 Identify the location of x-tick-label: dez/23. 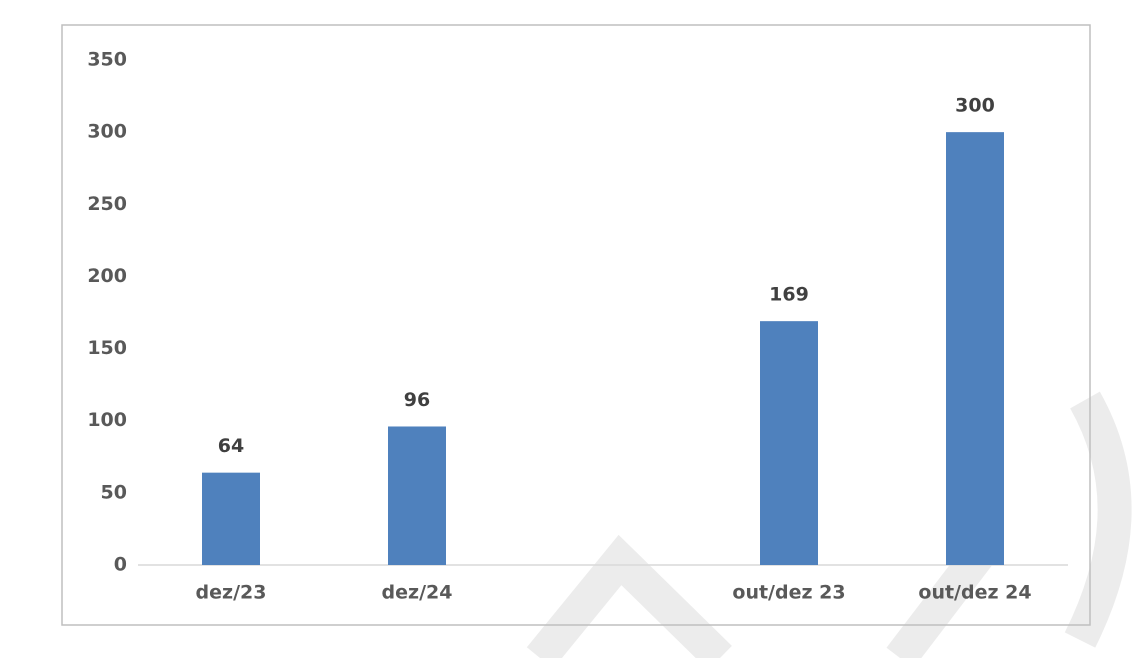
(231, 593).